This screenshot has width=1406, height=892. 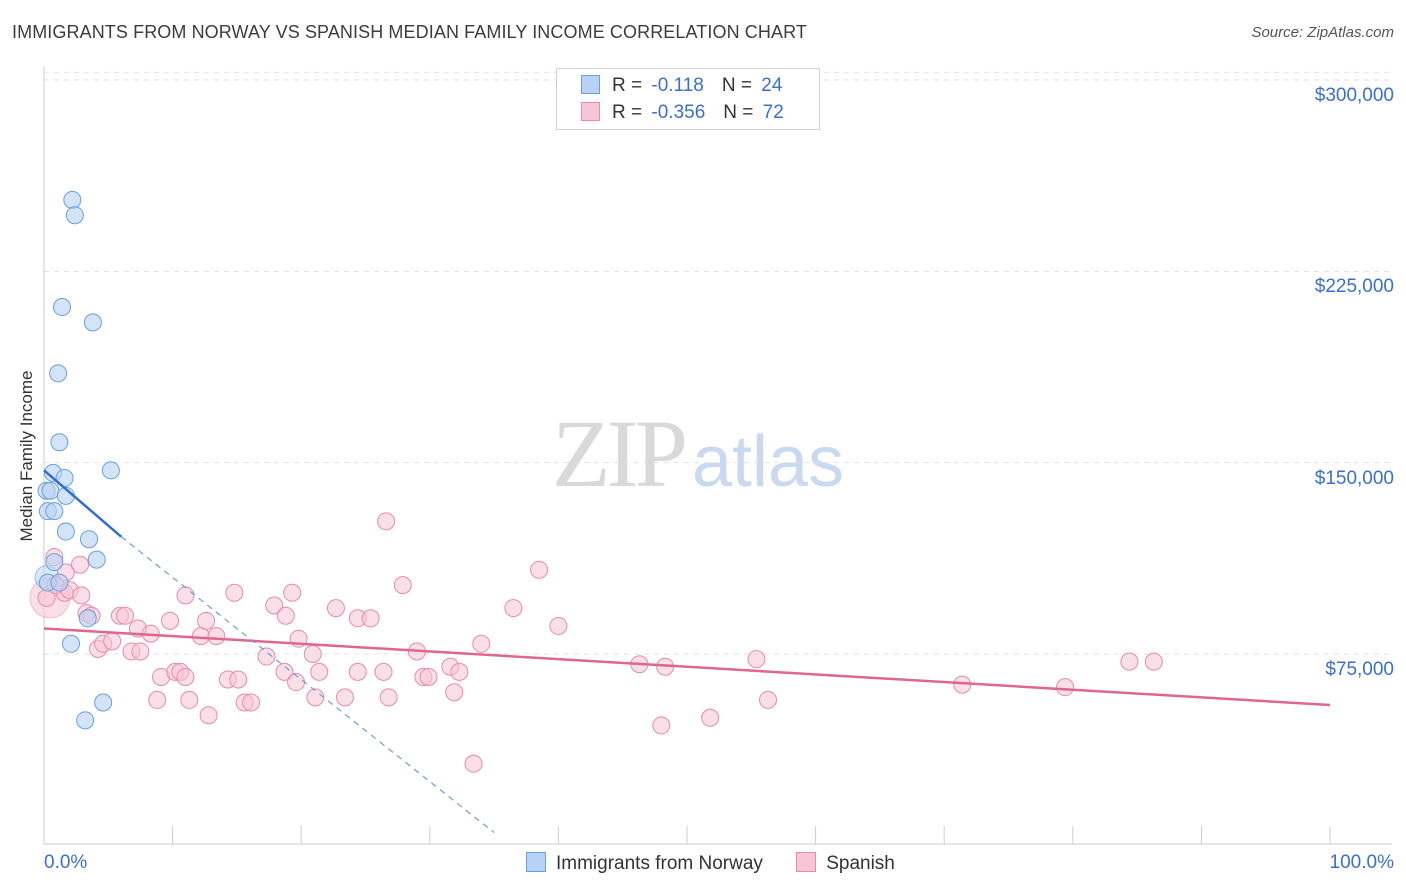 I want to click on norway-trend-line, so click(x=82, y=503).